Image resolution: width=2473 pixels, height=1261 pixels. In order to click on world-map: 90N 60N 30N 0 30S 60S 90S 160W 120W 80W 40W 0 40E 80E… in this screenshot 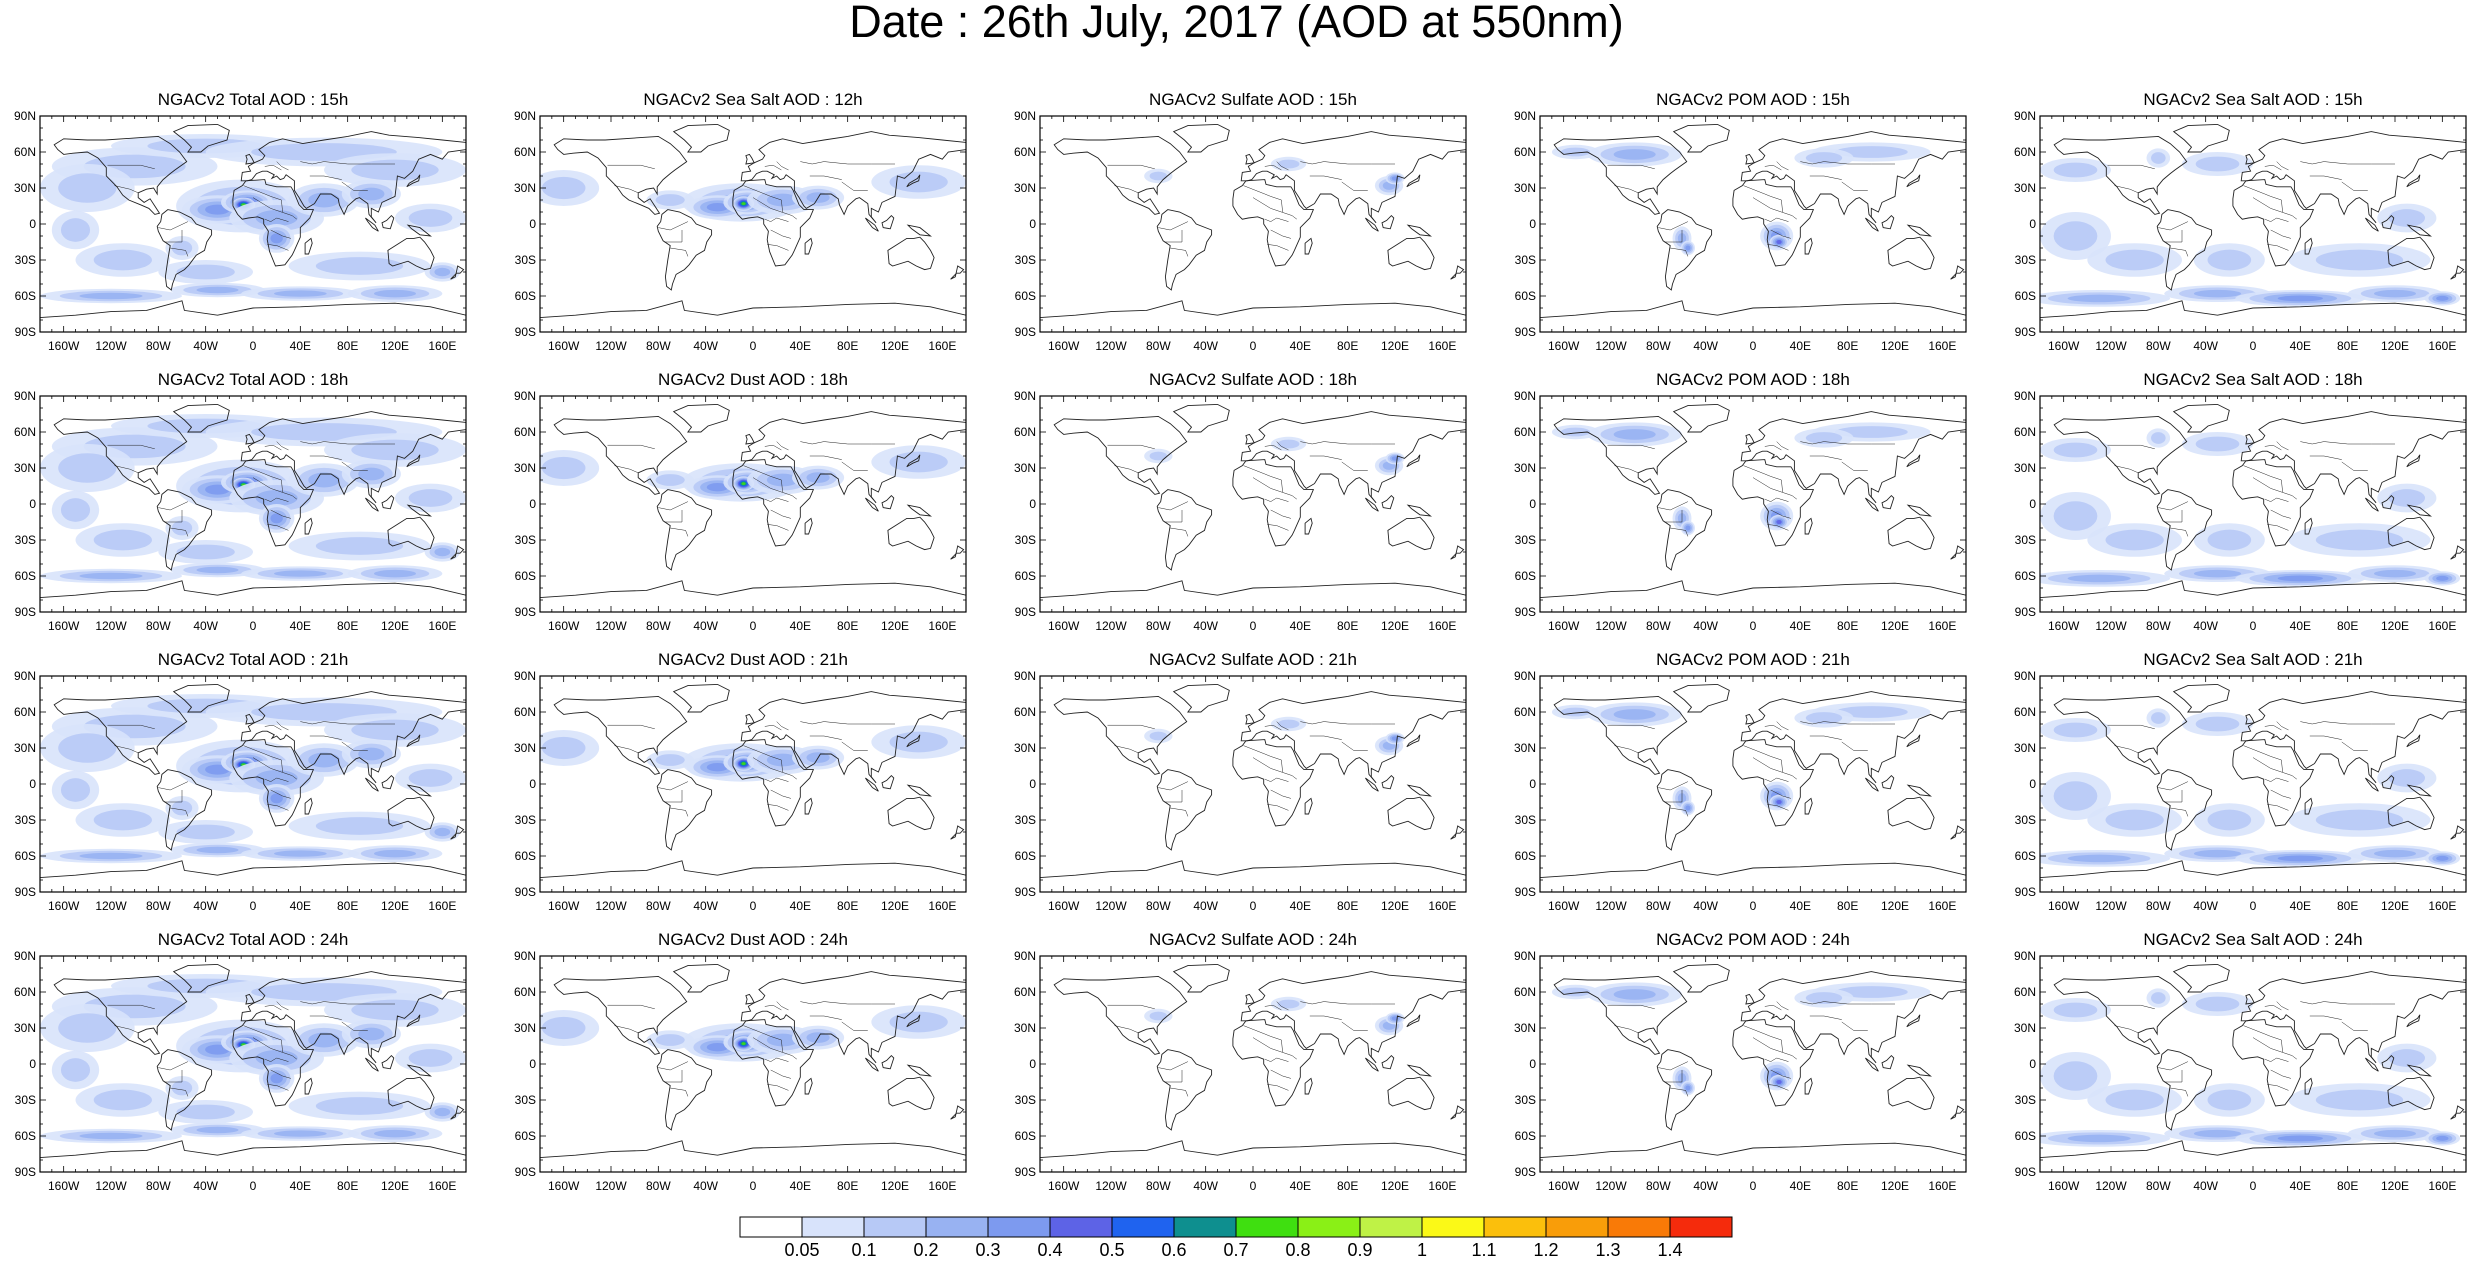, I will do `click(1240, 511)`.